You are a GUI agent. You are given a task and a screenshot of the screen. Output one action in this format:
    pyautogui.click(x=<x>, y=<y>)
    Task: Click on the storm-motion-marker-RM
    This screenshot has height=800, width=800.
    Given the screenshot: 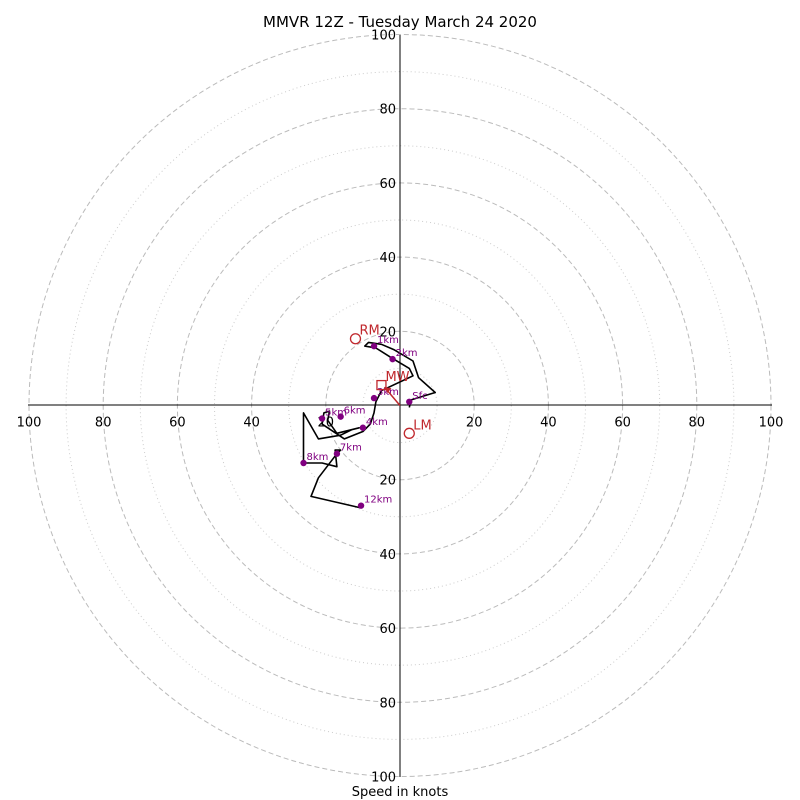 What is the action you would take?
    pyautogui.click(x=355, y=339)
    